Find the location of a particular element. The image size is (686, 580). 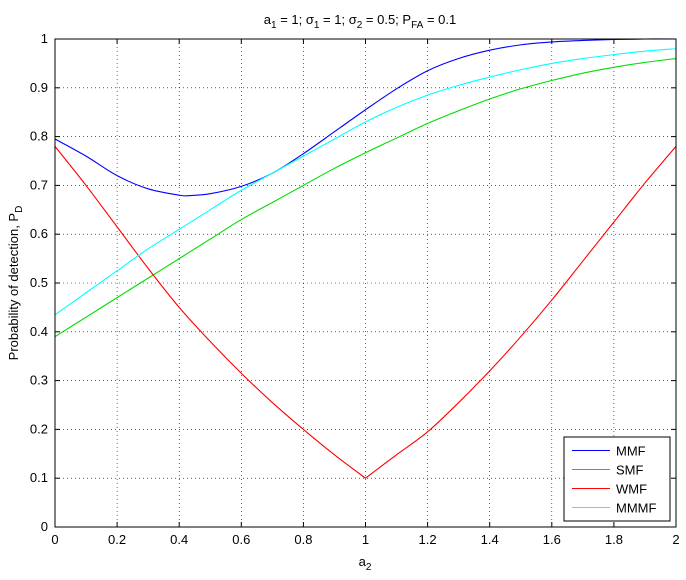

y-tick-label: 0.2 is located at coordinates (39, 428).